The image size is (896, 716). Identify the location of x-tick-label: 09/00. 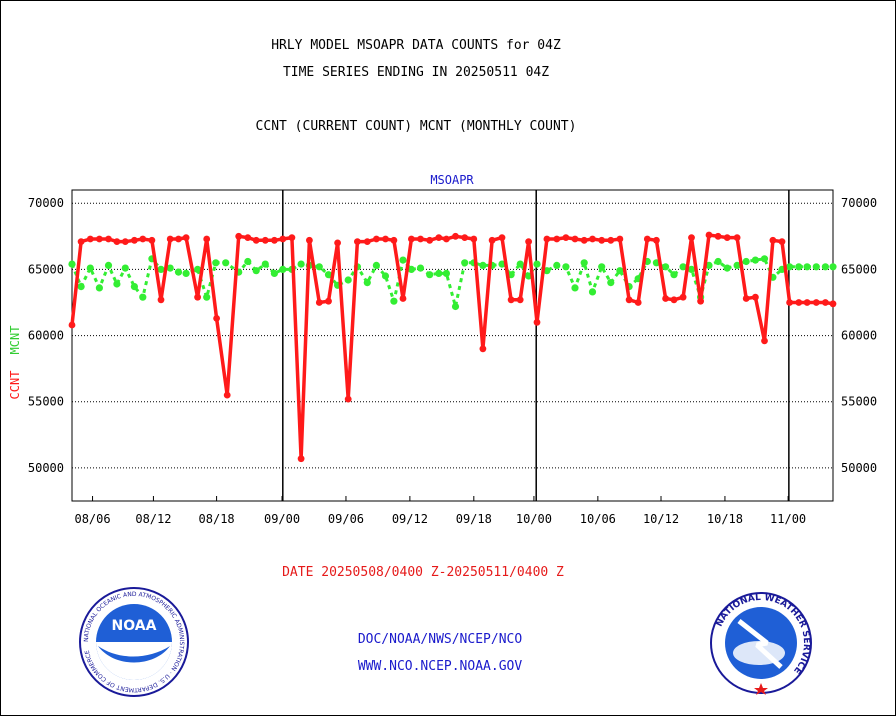
(282, 519).